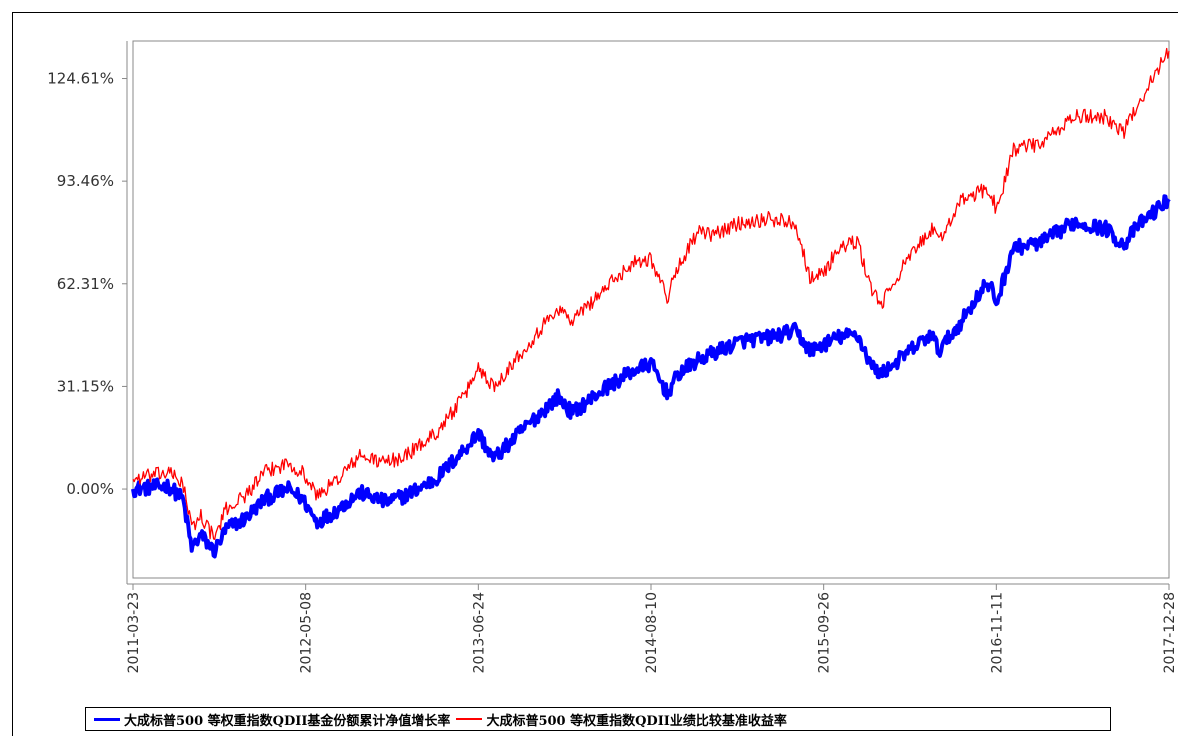 The image size is (1178, 736). What do you see at coordinates (307, 632) in the screenshot?
I see `x-tick-label: 2012-05-08` at bounding box center [307, 632].